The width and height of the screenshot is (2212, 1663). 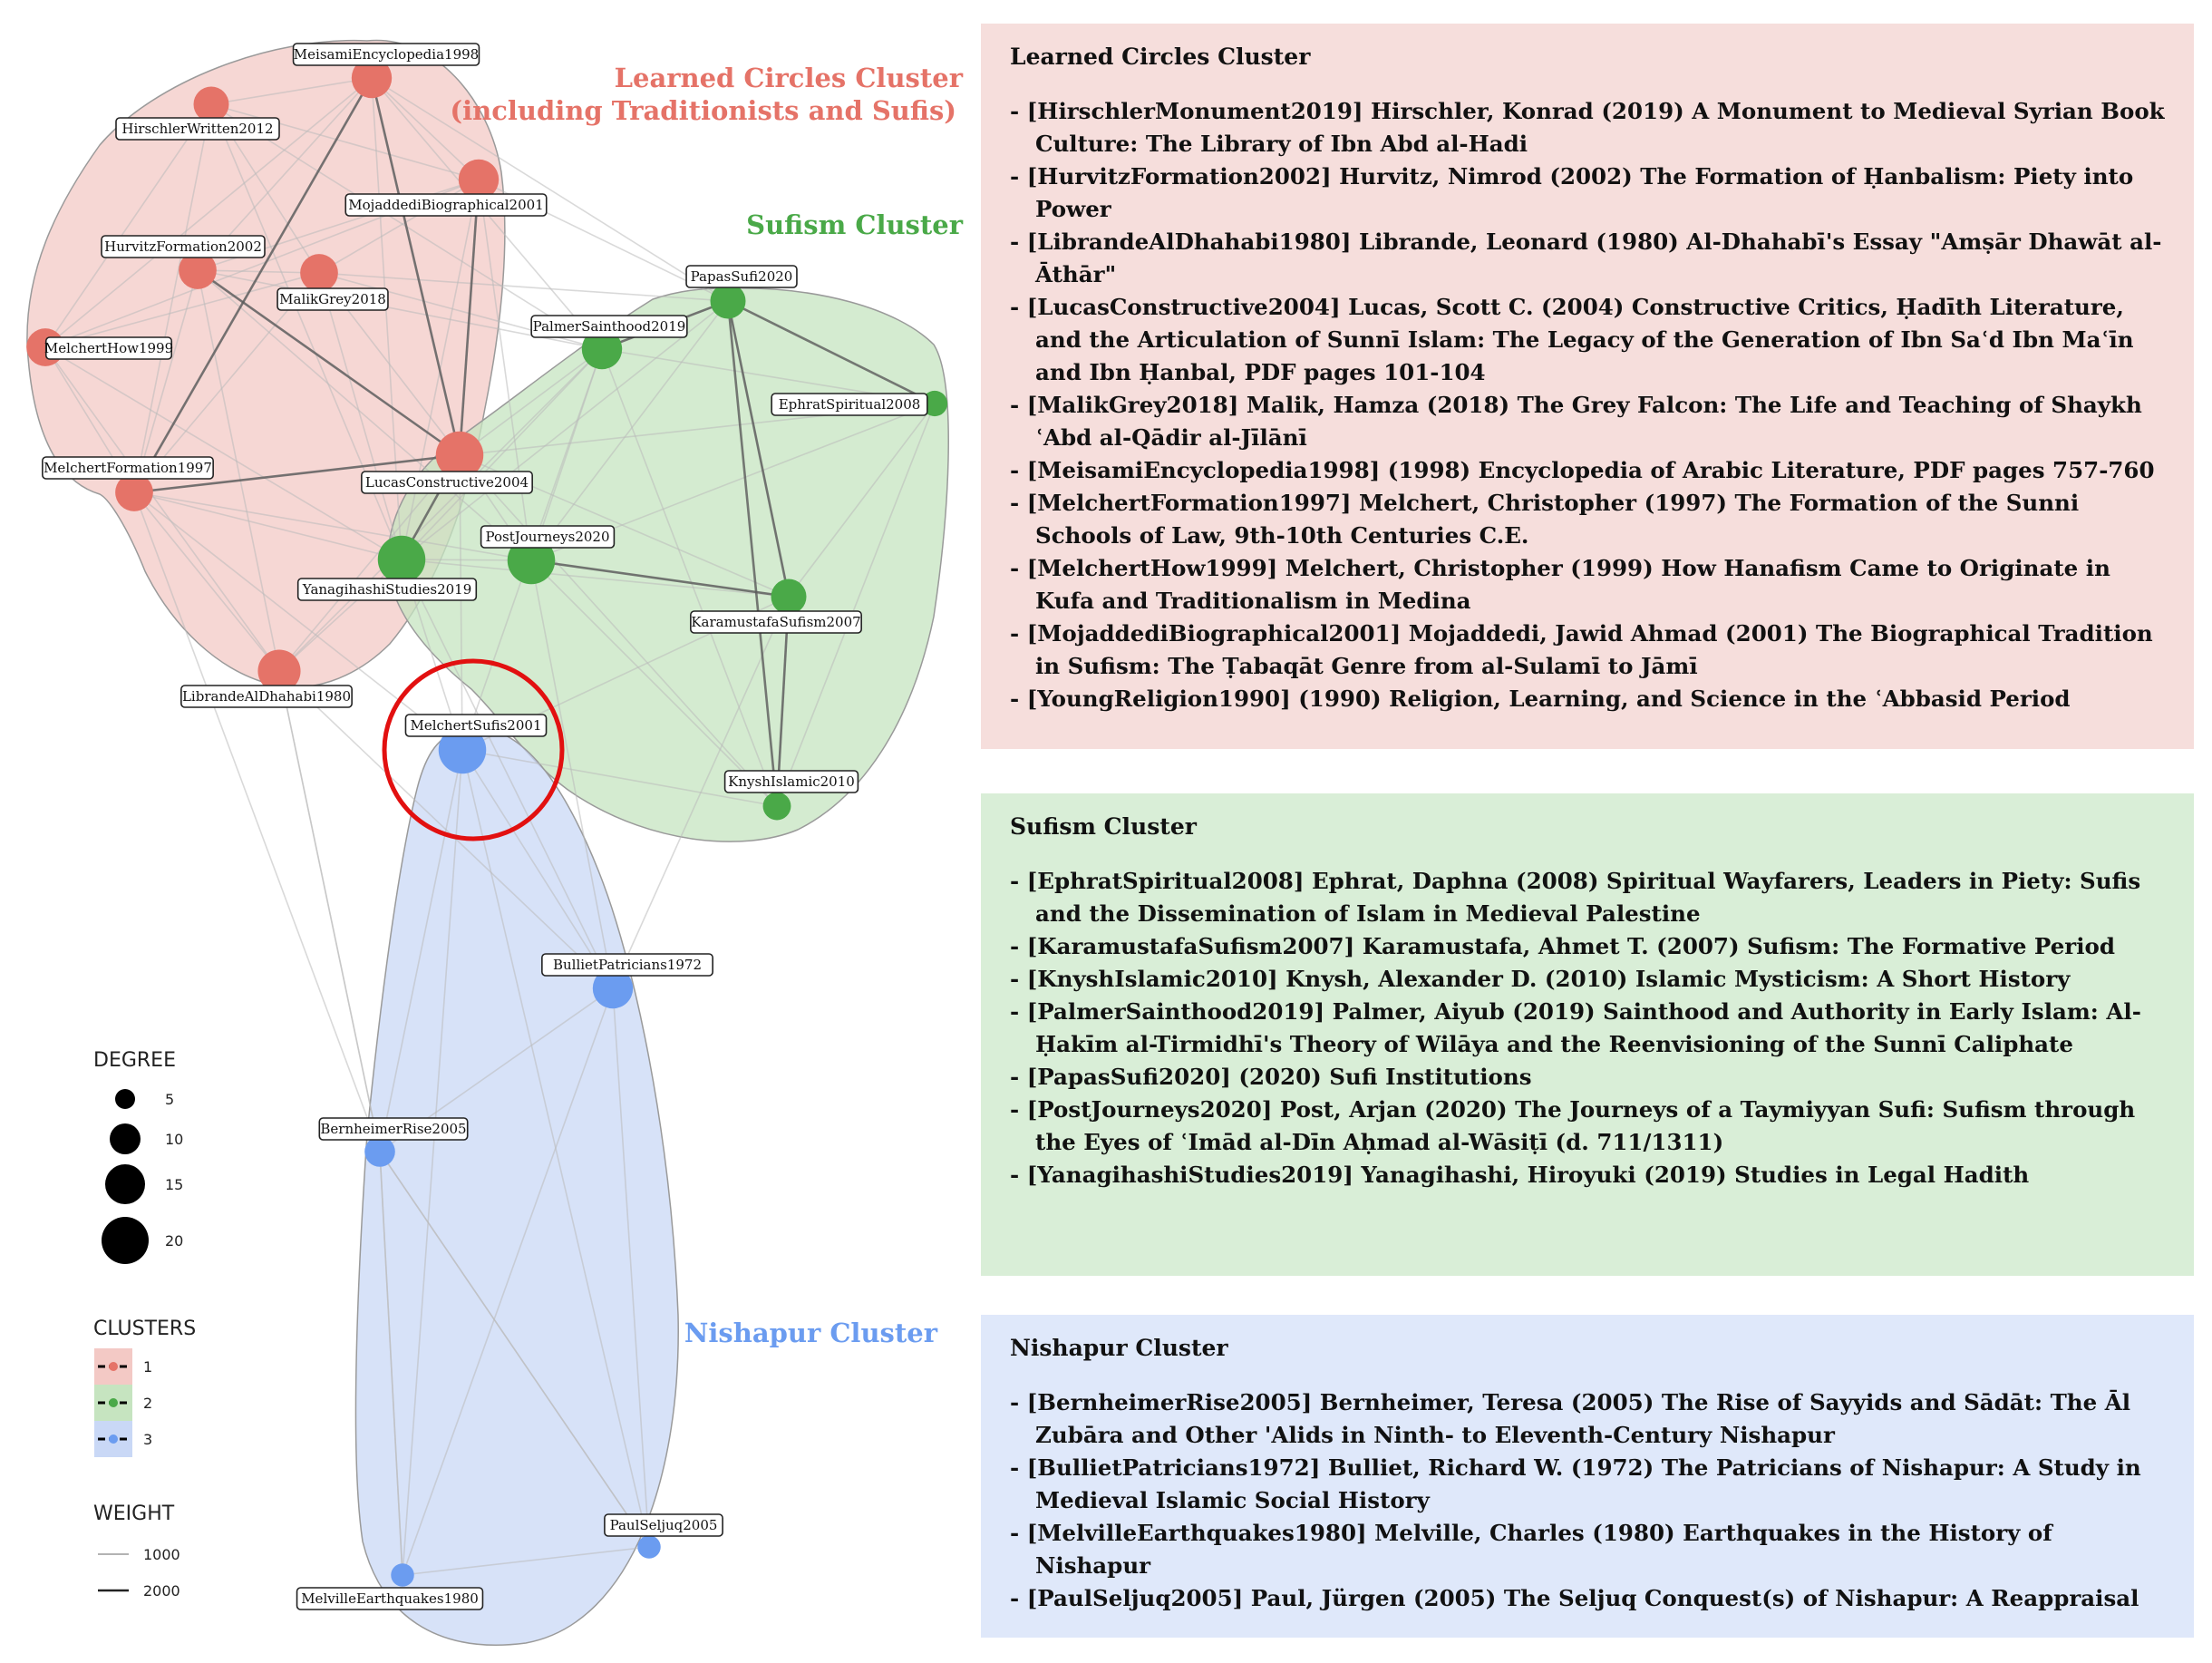 I want to click on node-label-text: YanagihashiStudies2019, so click(x=387, y=589).